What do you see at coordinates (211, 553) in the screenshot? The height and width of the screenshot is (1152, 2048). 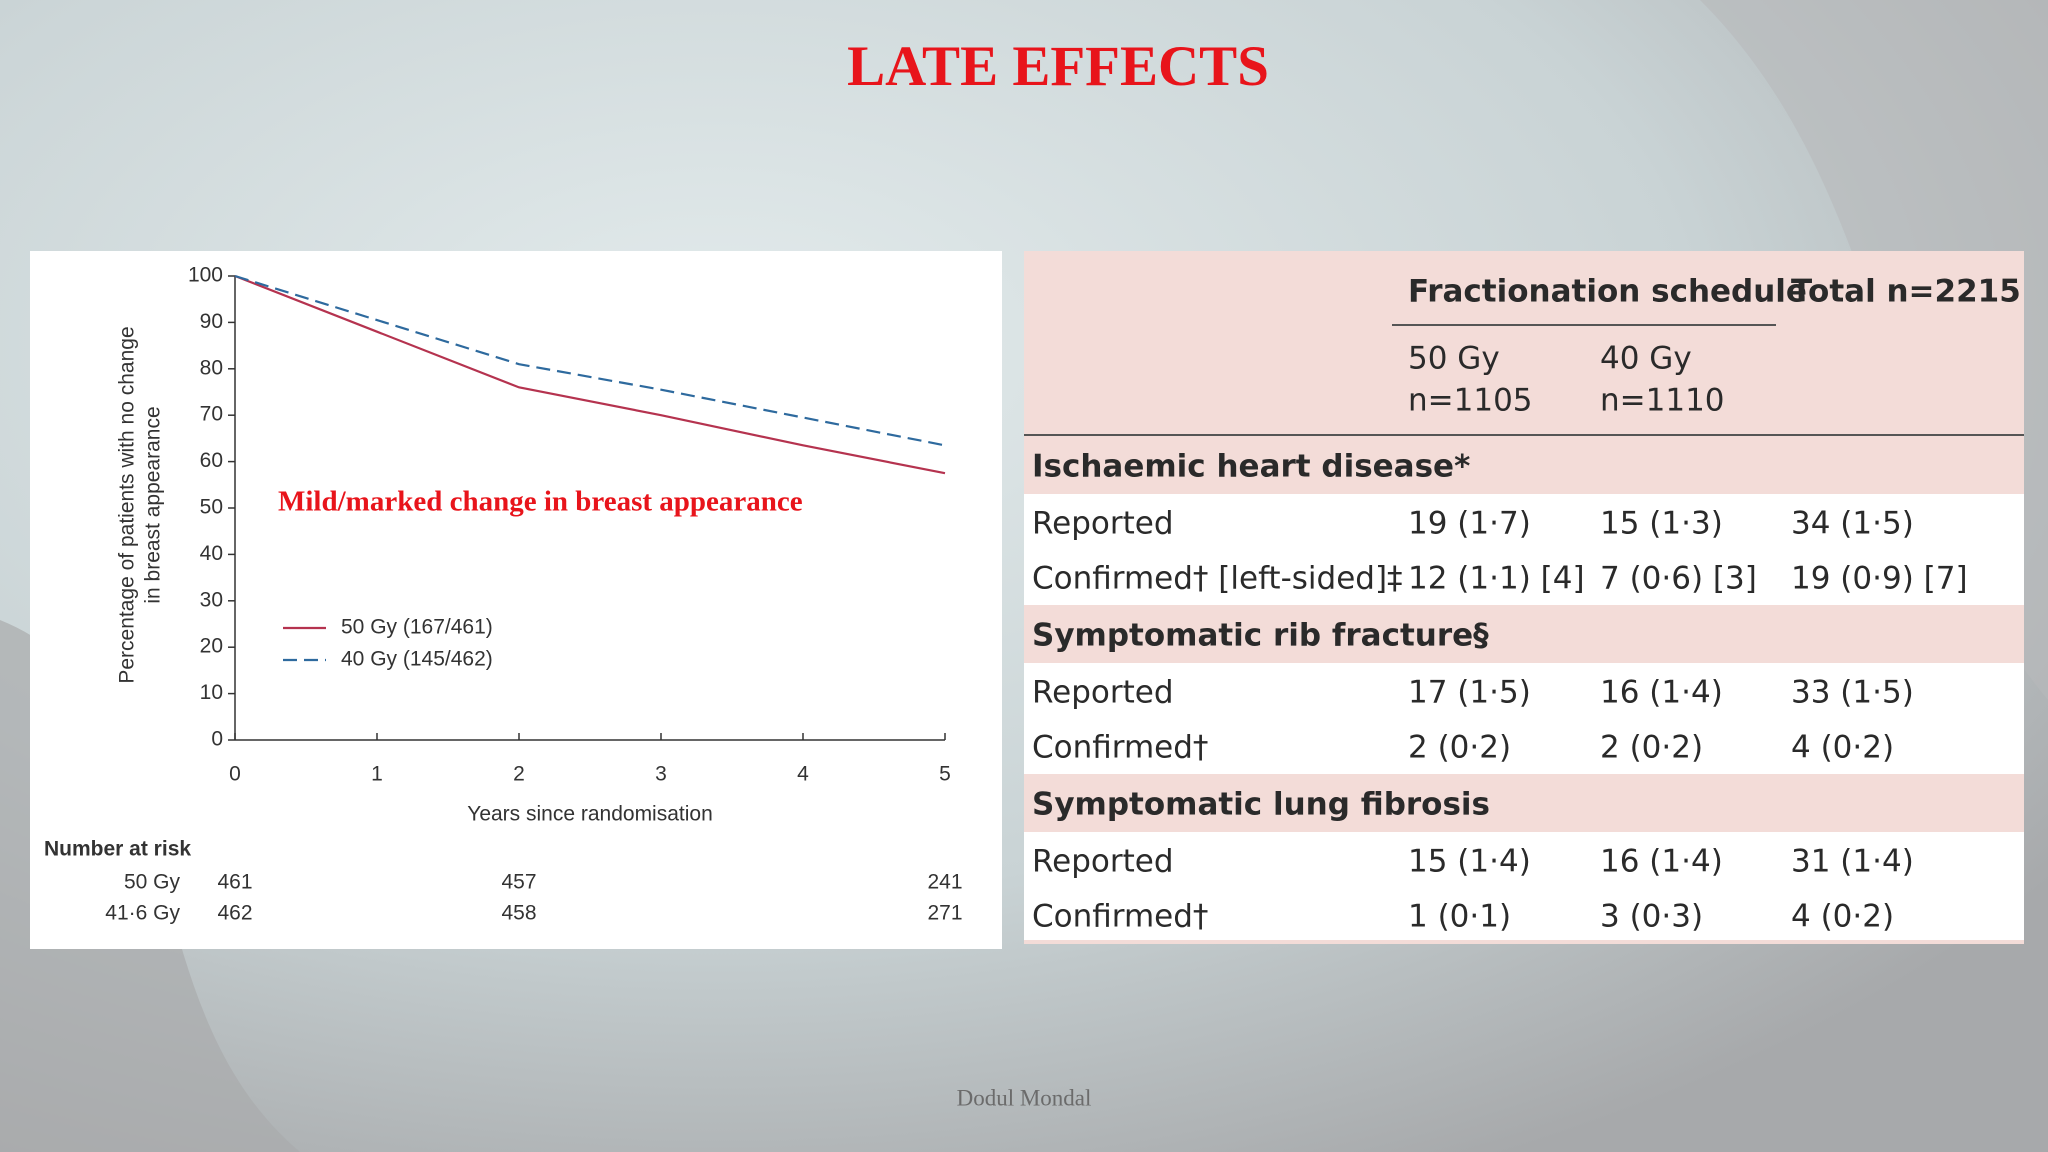 I see `y-tick-label: 40` at bounding box center [211, 553].